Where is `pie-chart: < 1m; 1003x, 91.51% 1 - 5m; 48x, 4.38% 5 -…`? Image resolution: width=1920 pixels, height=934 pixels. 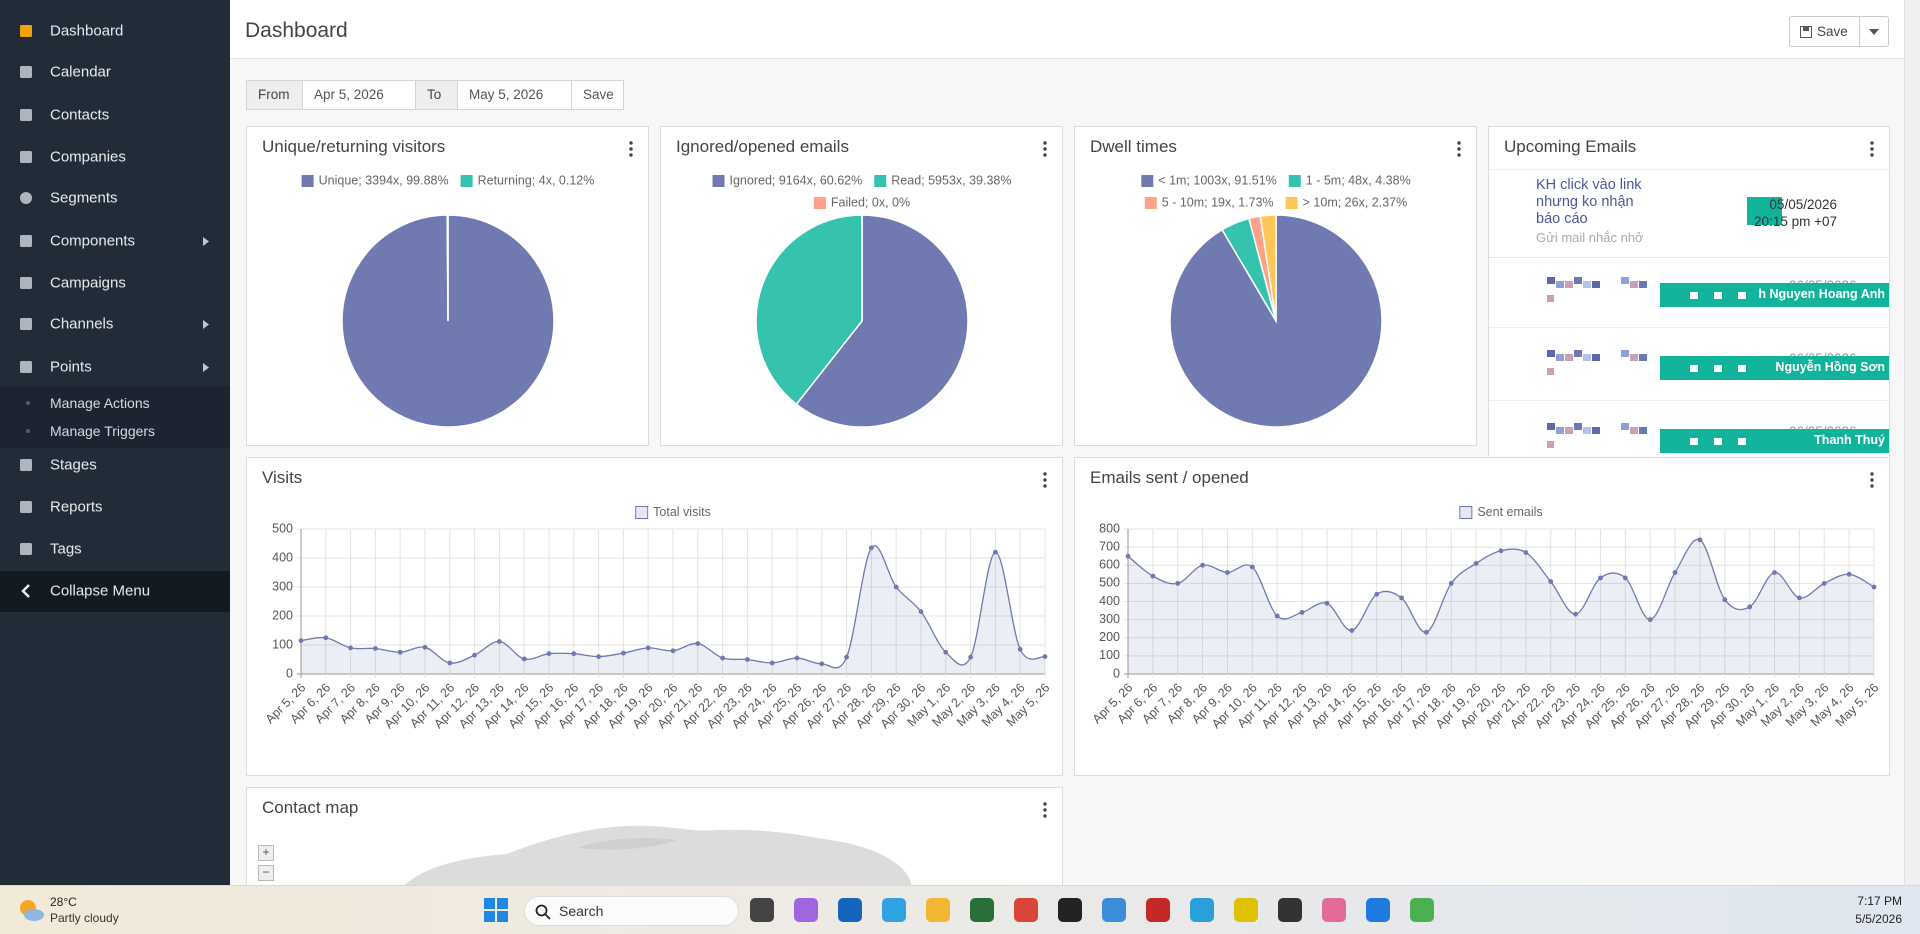
pie-chart: < 1m; 1003x, 91.51% 1 - 5m; 48x, 4.38% 5 -… is located at coordinates (1276, 300).